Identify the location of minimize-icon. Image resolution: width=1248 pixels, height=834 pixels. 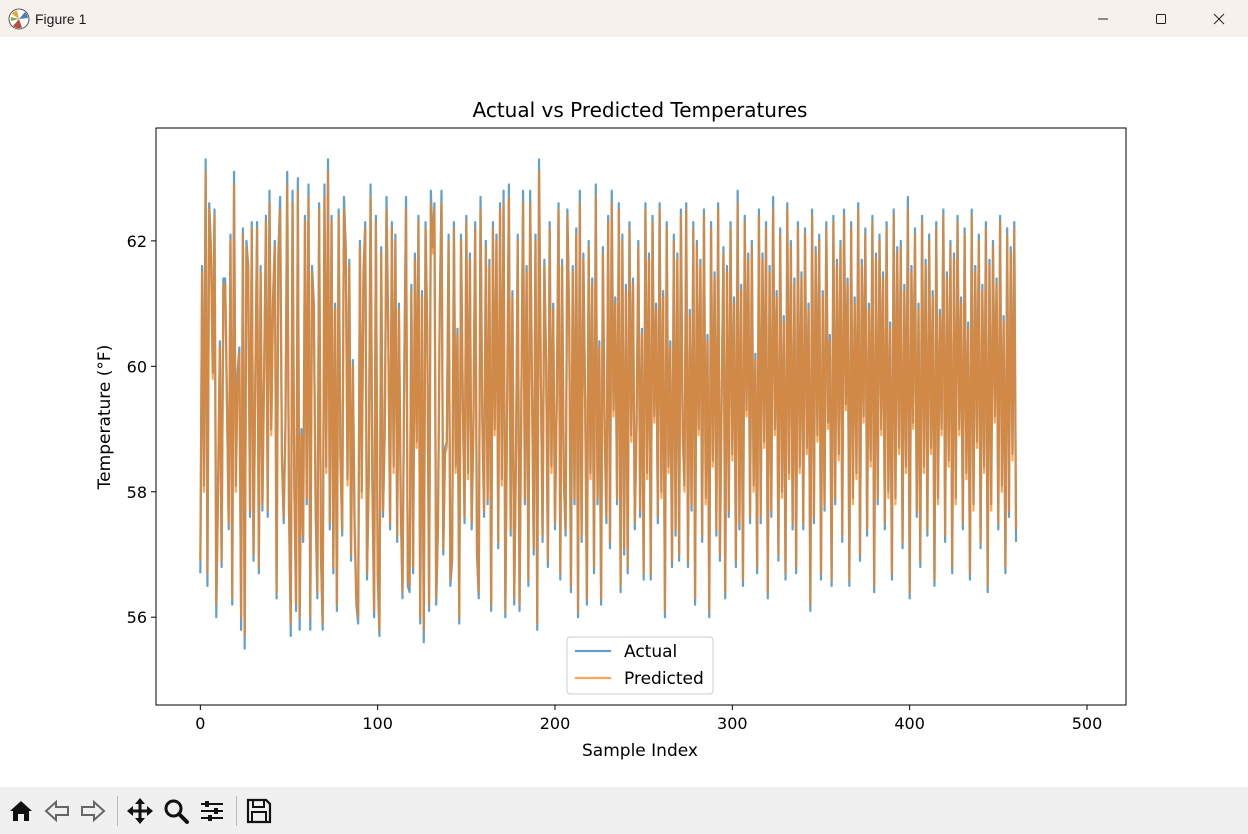
(1103, 18).